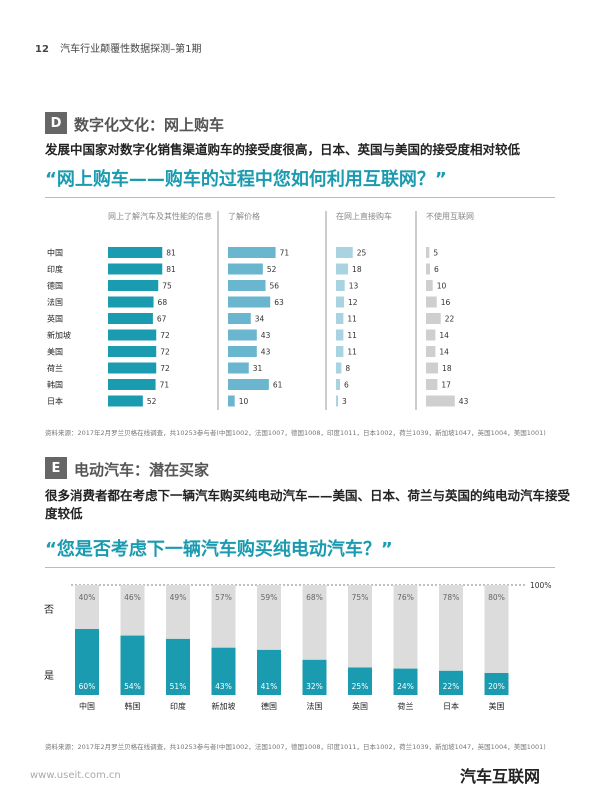  I want to click on bar-value-label: 5, so click(435, 253).